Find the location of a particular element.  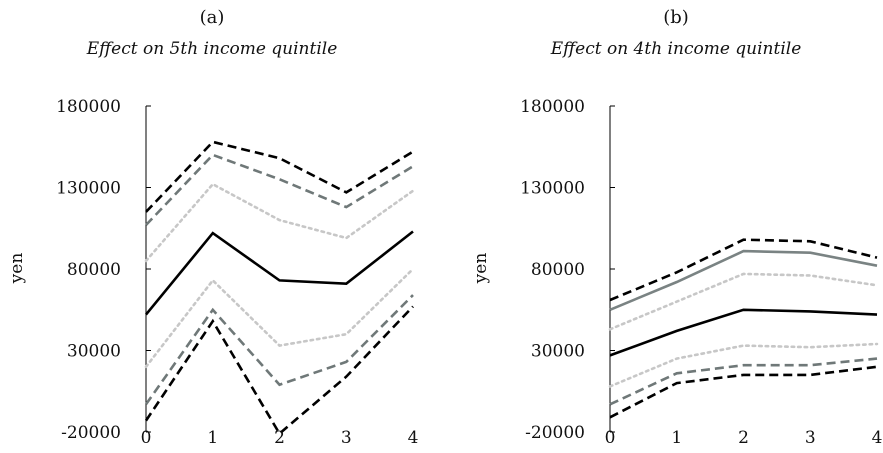

panel-b-y-ticks: 180000 130000 80000 30000 -20000 is located at coordinates (552, 270).